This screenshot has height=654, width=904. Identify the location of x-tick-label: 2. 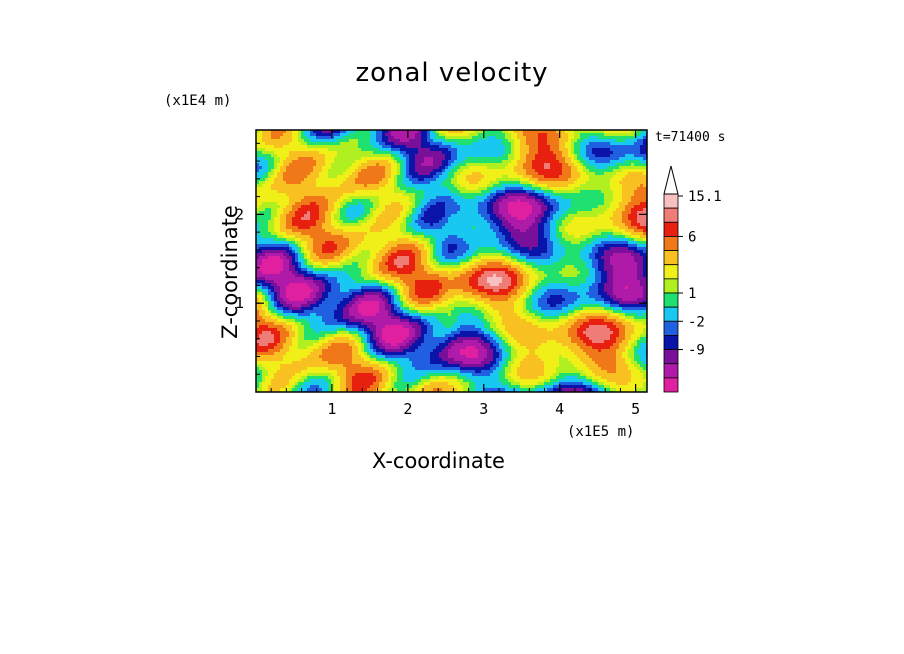
(407, 409).